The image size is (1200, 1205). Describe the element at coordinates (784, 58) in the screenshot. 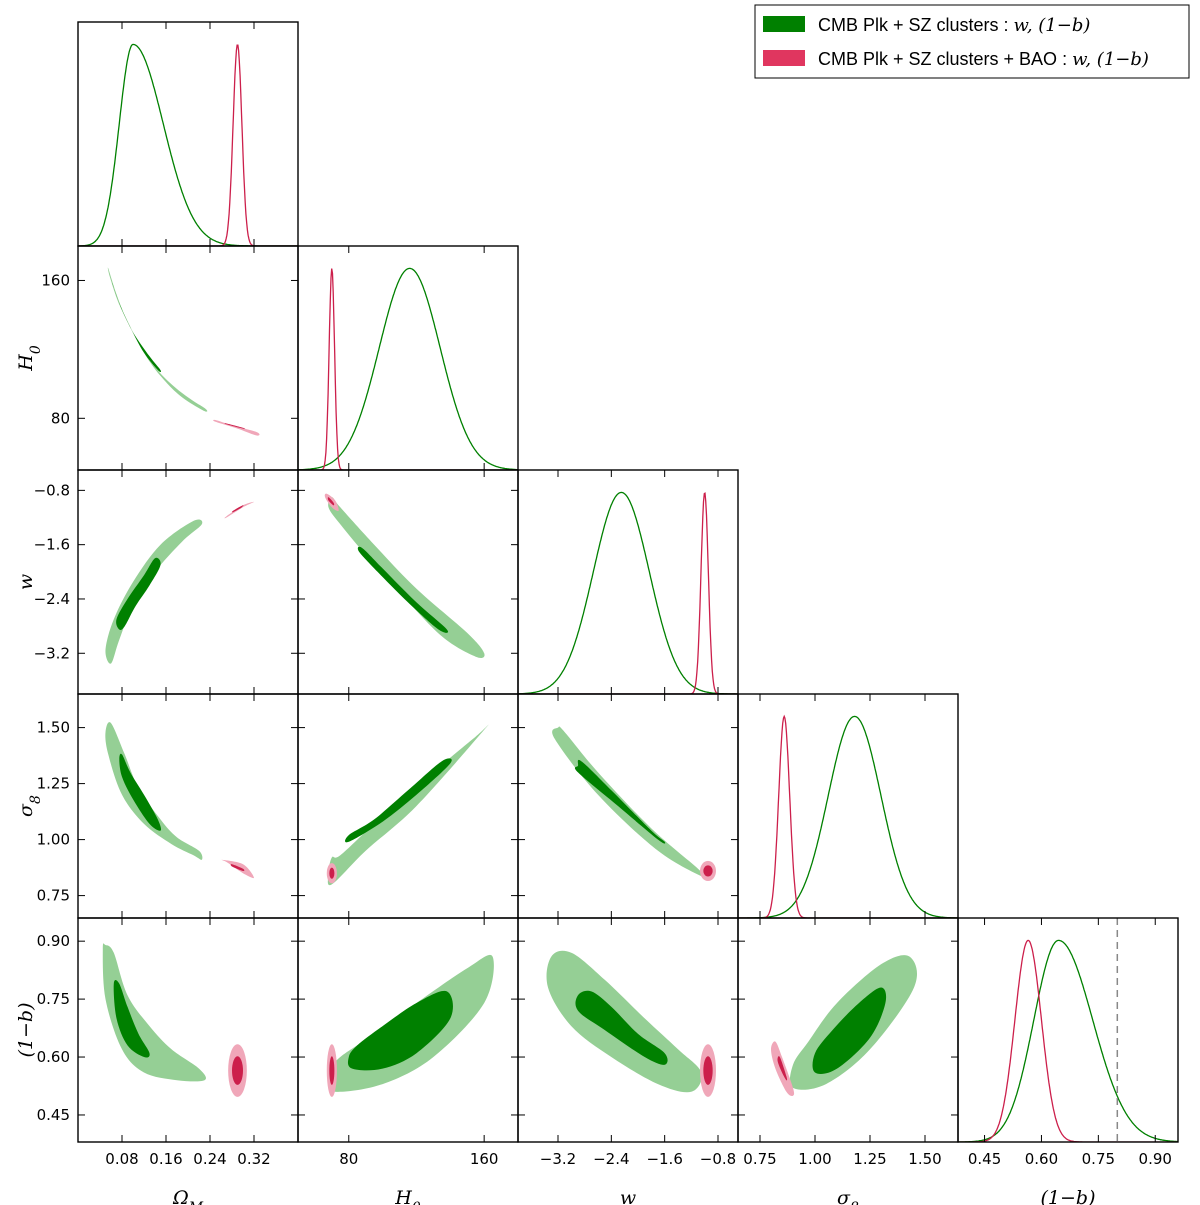

I see `legend-swatch-red` at that location.